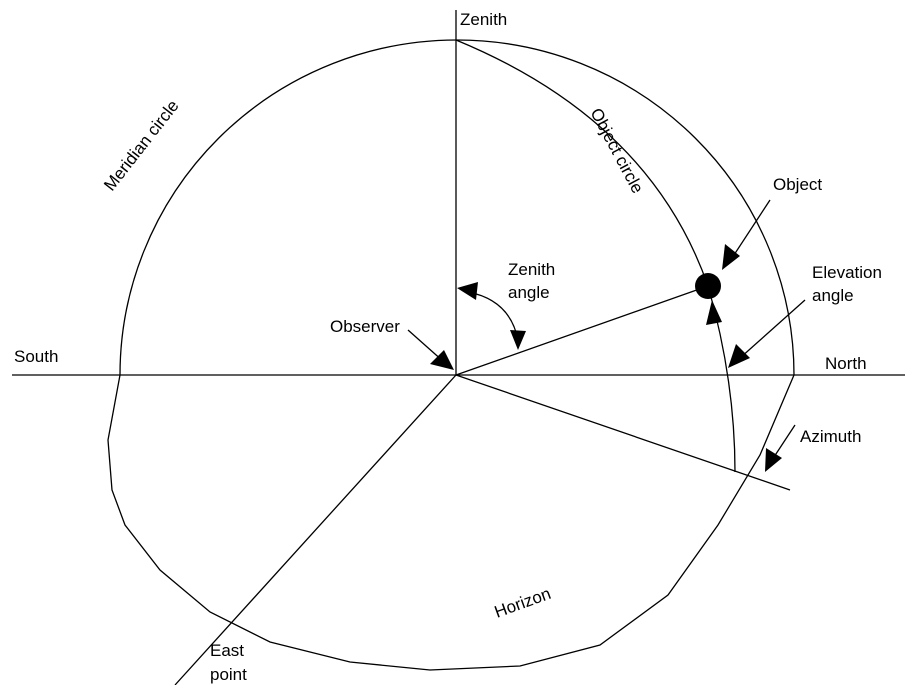 The image size is (907, 685). I want to click on label: Object circle, so click(616, 151).